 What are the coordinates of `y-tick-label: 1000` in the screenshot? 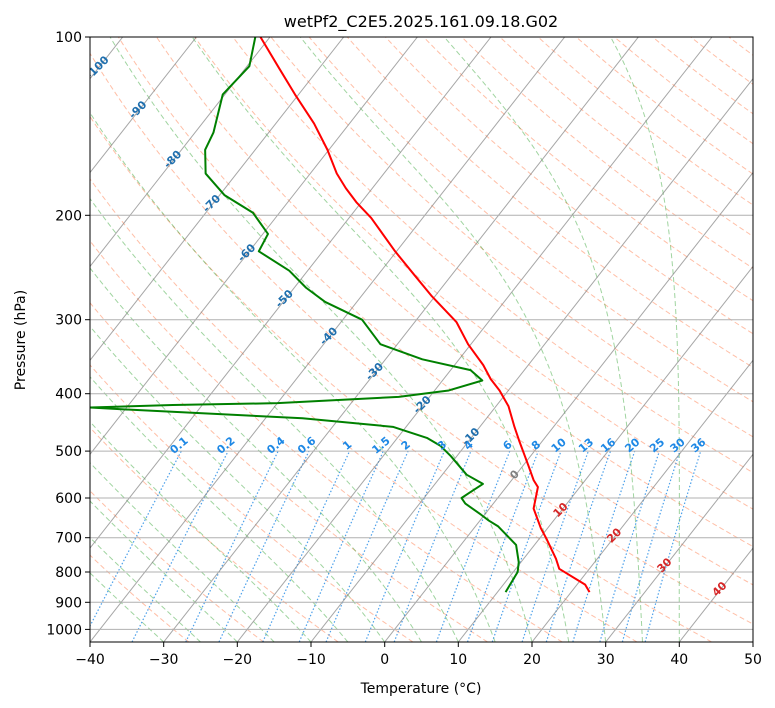 It's located at (64, 630).